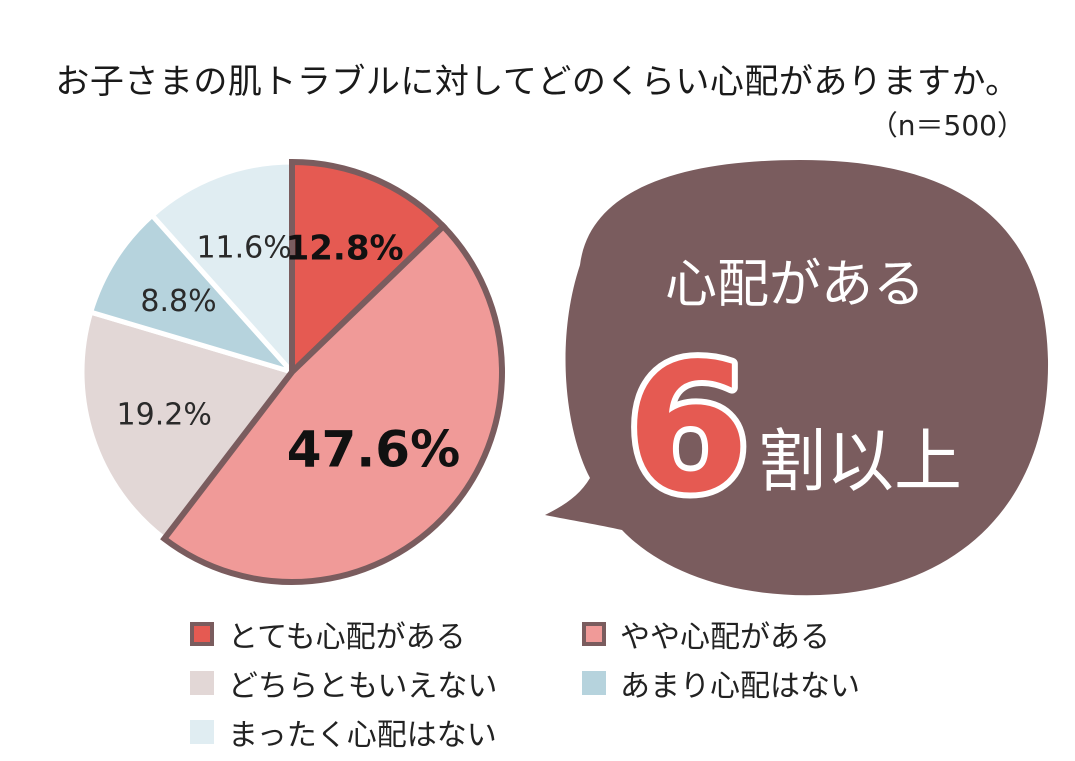 The width and height of the screenshot is (1075, 761). I want to click on legend-label: とても心配がある, so click(347, 637).